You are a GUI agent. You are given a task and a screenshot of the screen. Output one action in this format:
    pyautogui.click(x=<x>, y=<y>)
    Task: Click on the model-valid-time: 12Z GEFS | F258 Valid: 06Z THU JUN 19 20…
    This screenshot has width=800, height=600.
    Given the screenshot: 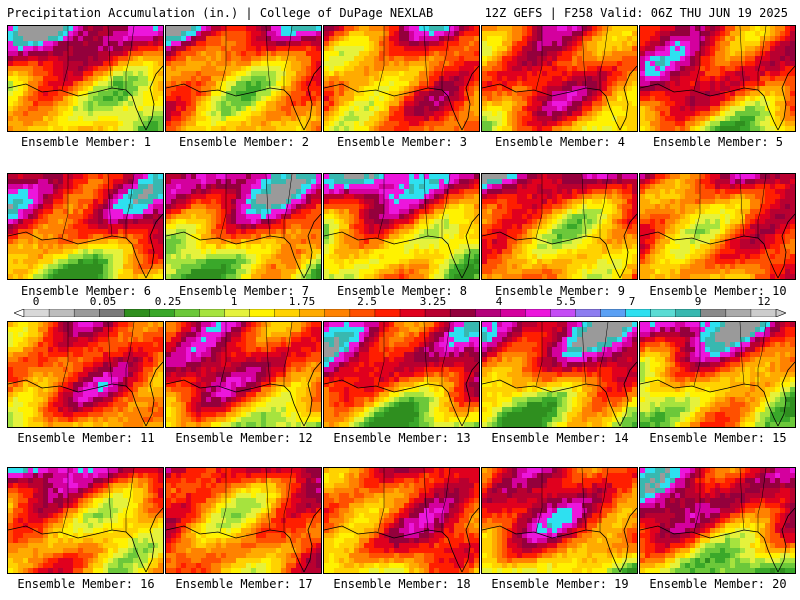 What is the action you would take?
    pyautogui.click(x=636, y=13)
    